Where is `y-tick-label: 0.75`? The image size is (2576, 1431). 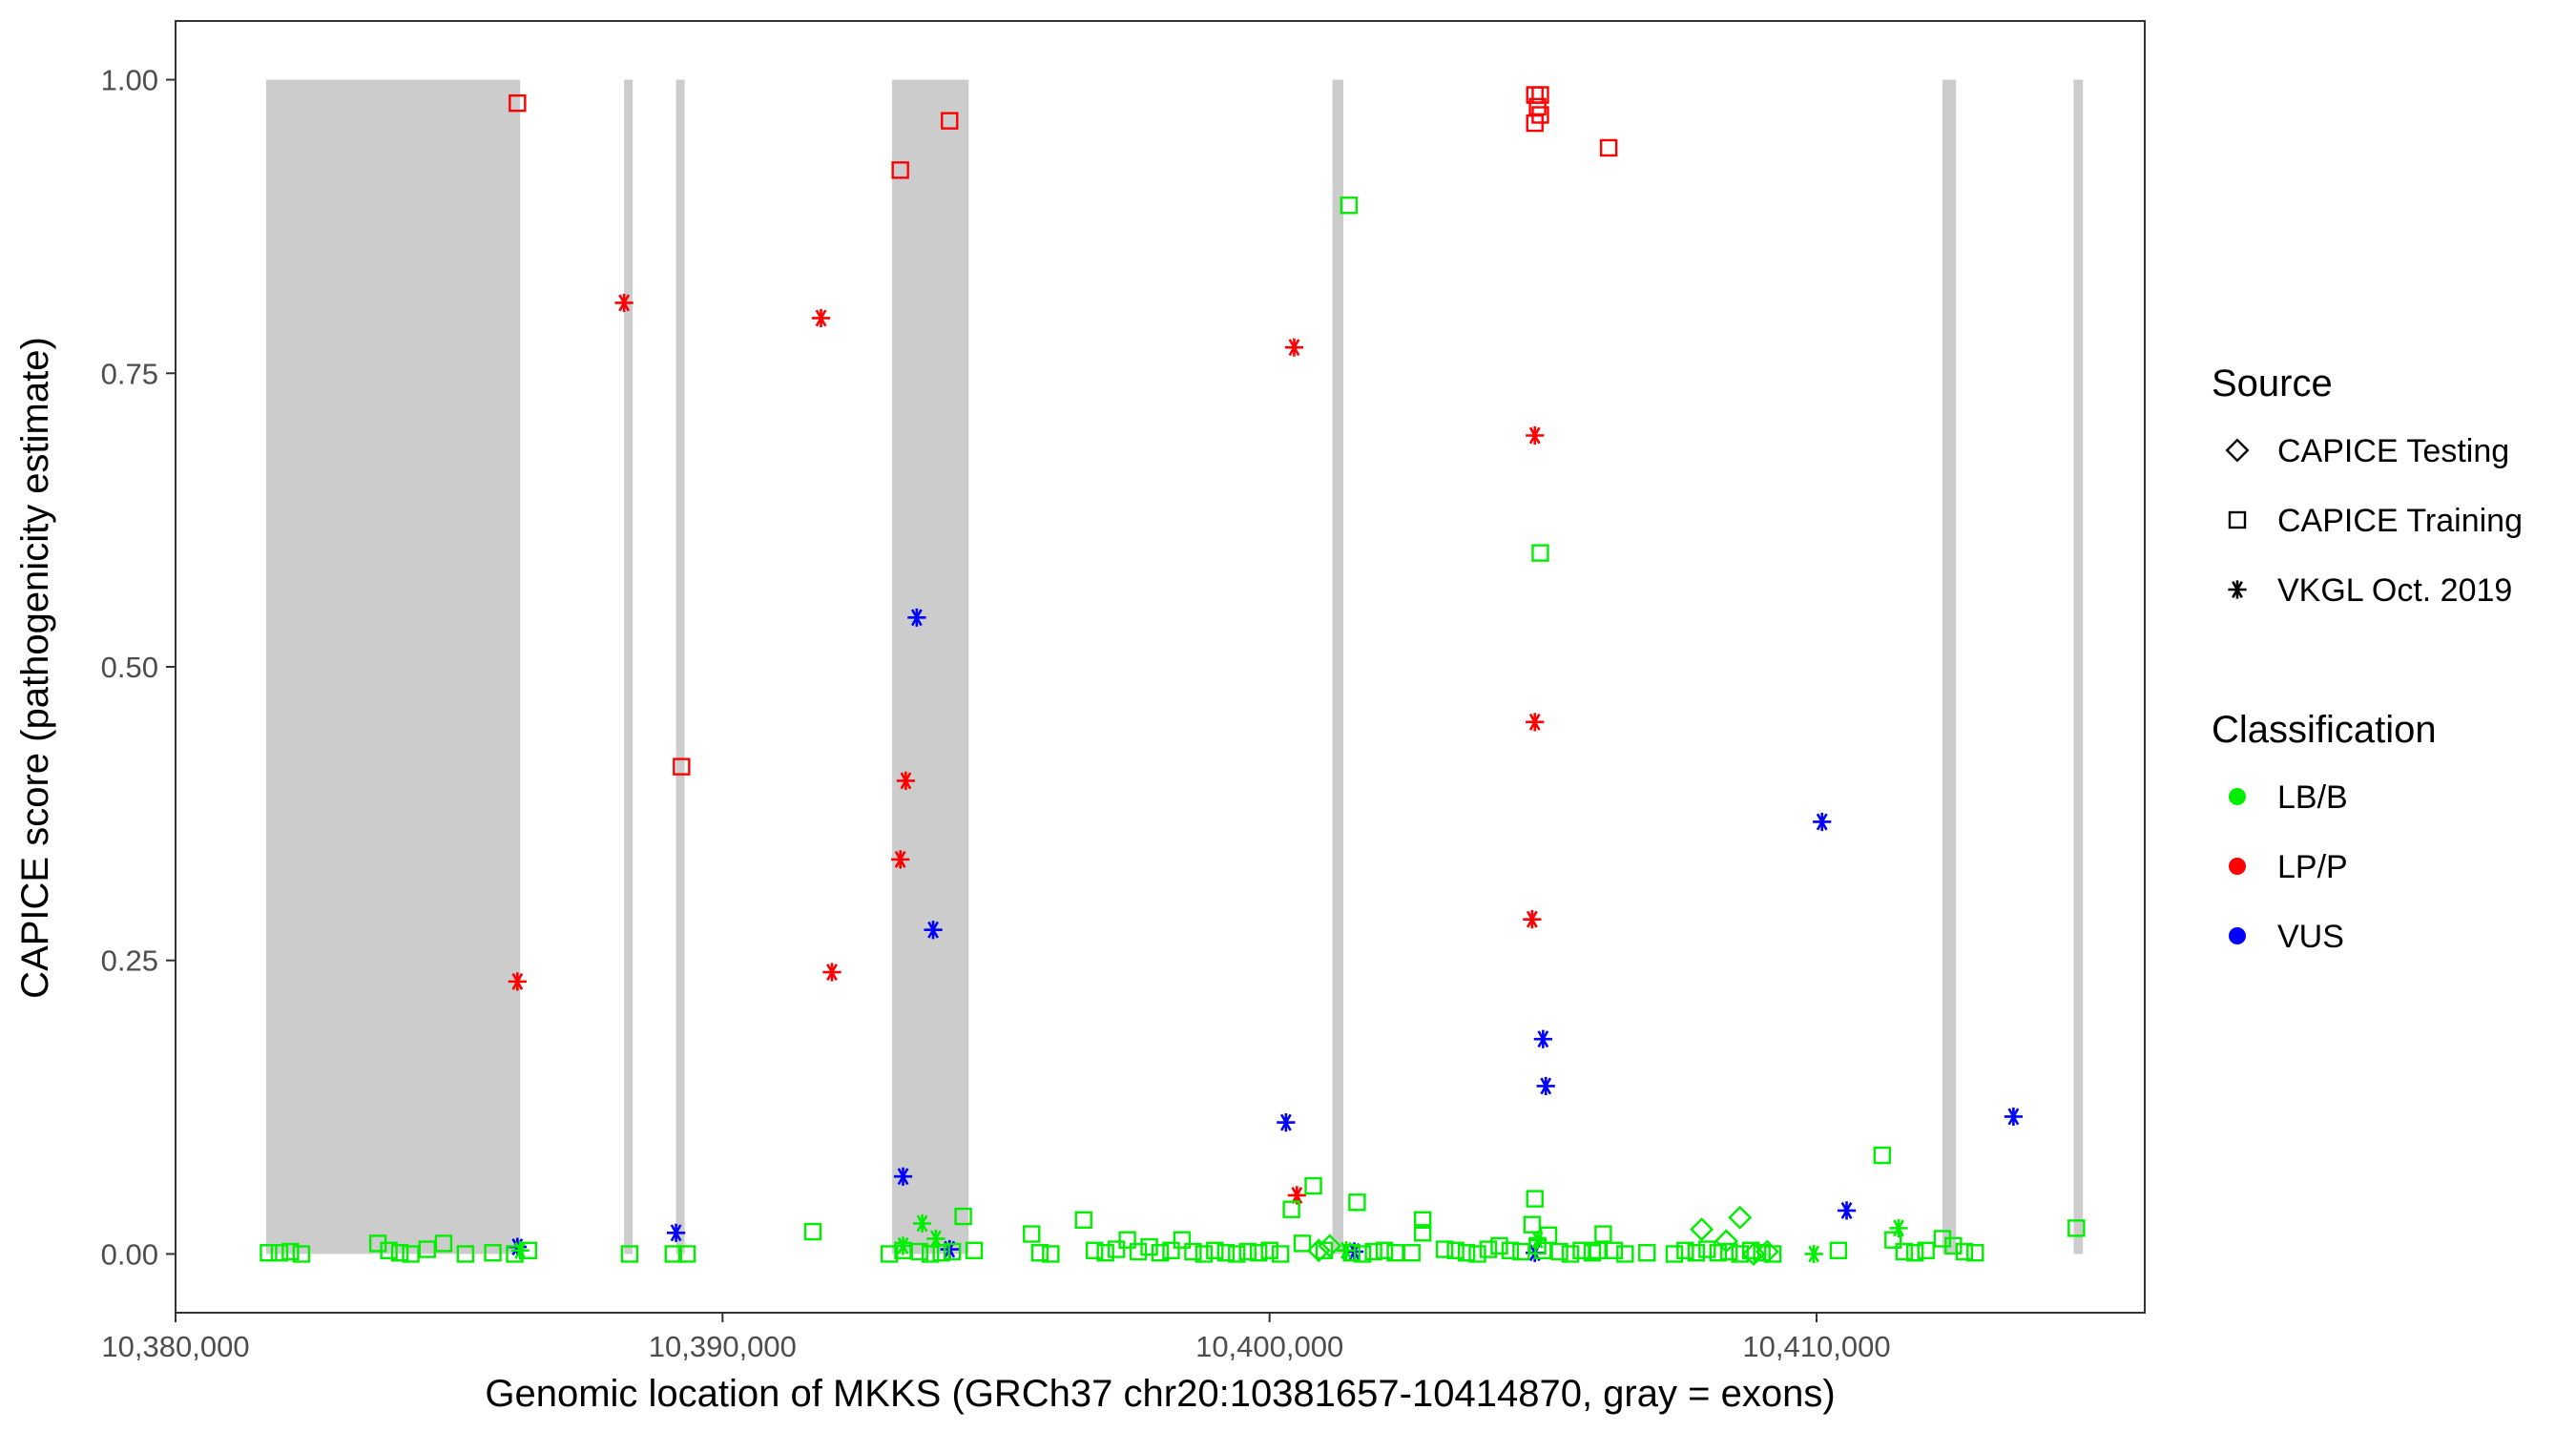 y-tick-label: 0.75 is located at coordinates (129, 373).